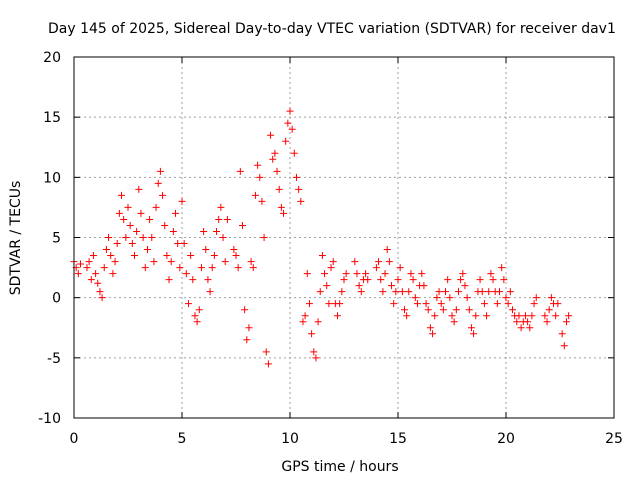 The width and height of the screenshot is (640, 480). I want to click on y-tick-label: 5, so click(56, 239).